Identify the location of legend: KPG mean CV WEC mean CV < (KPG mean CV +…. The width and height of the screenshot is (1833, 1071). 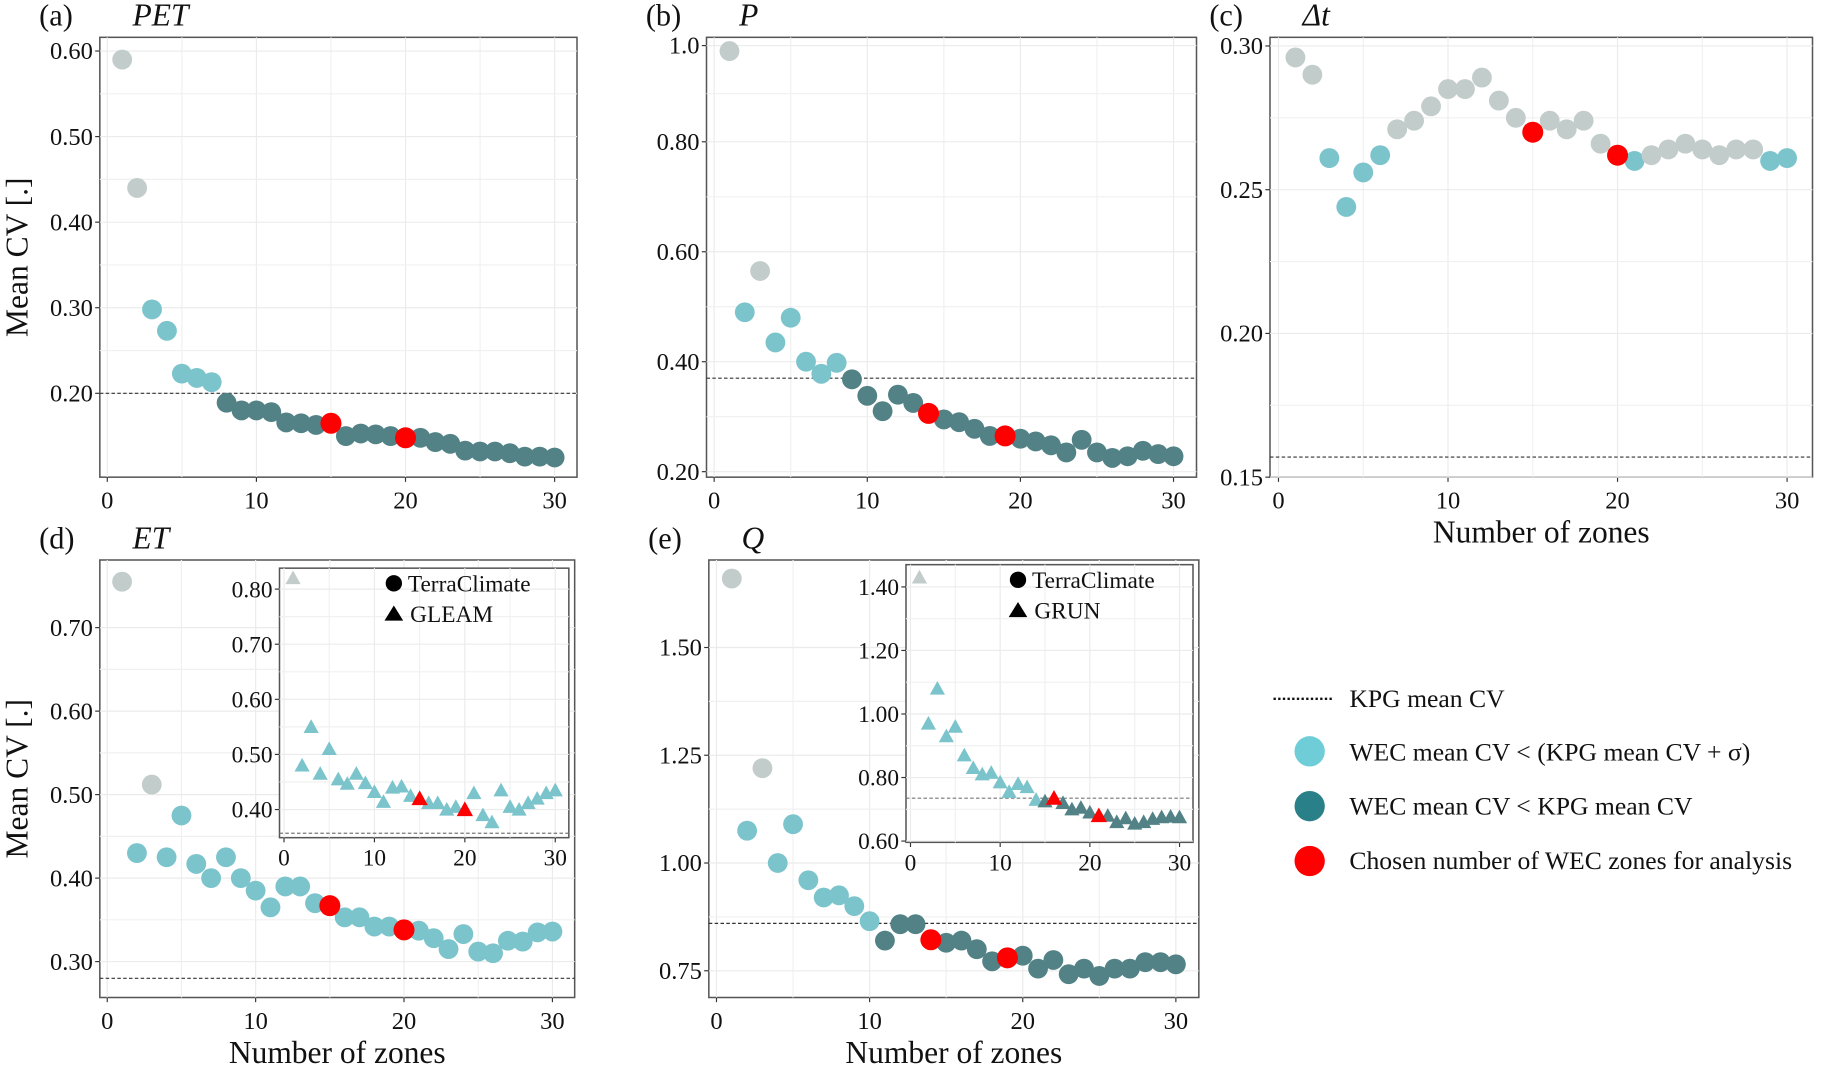
(1532, 780).